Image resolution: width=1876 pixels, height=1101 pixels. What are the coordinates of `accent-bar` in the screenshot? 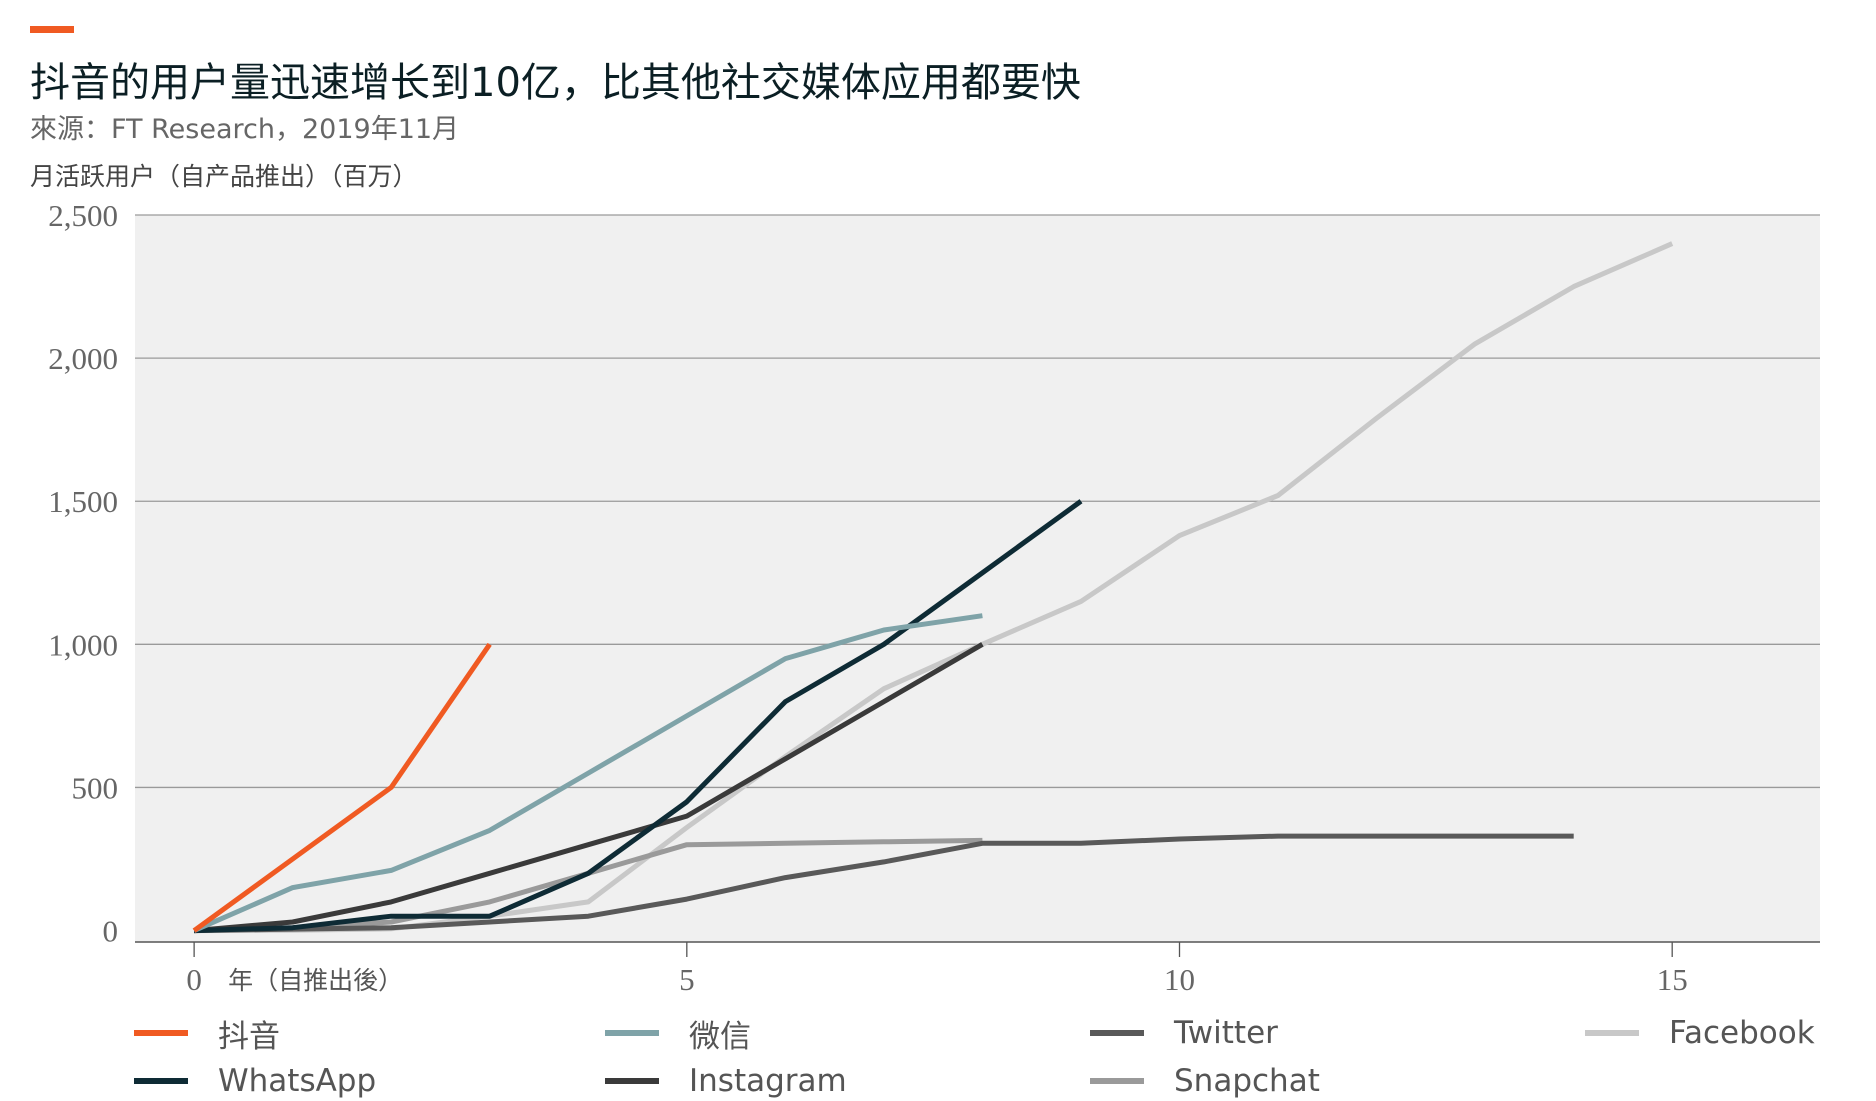 It's located at (52, 29).